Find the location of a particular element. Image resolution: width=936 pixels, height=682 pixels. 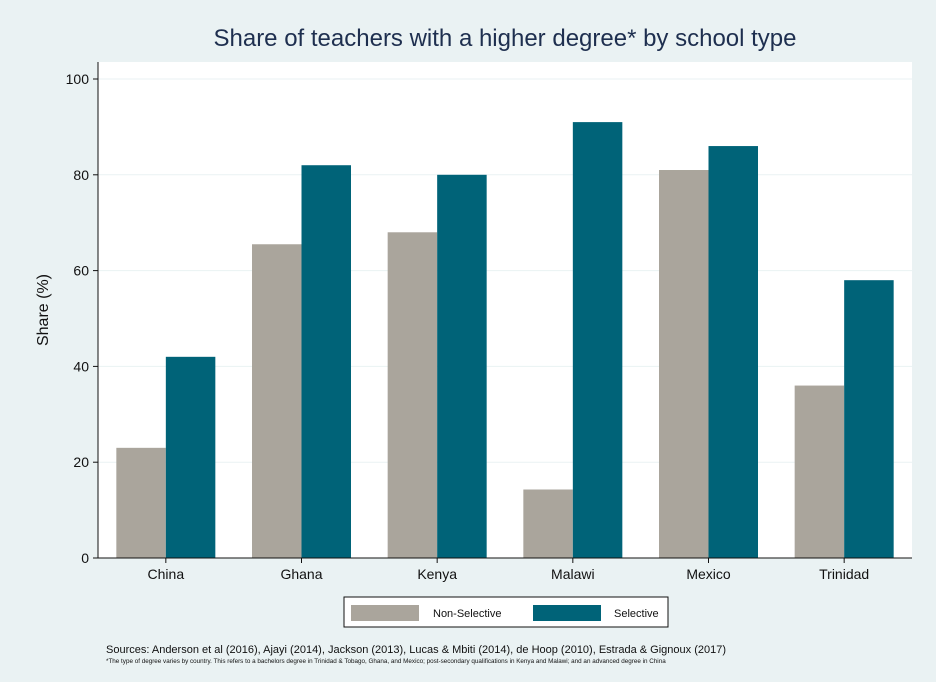

bar-non-selective-kenya is located at coordinates (412, 395).